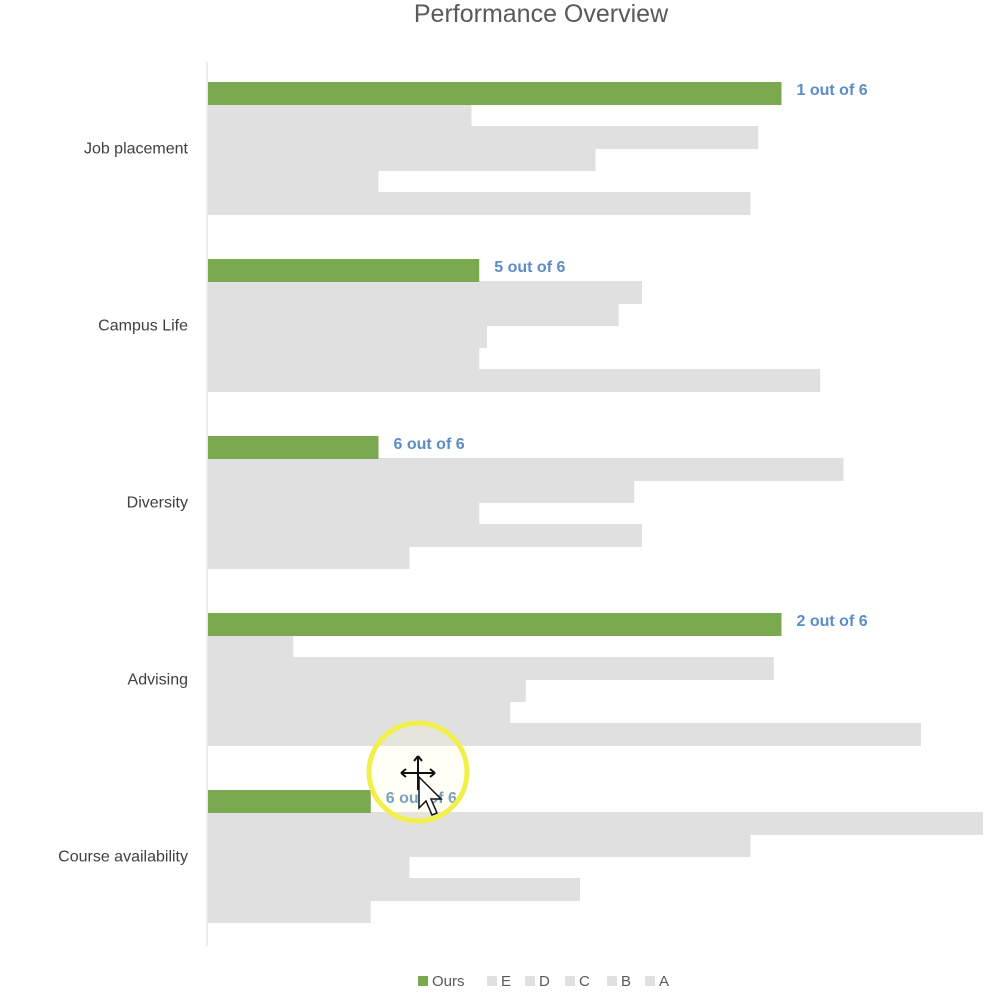 The image size is (1002, 1000). I want to click on legend: Ours E D C B A, so click(543, 981).